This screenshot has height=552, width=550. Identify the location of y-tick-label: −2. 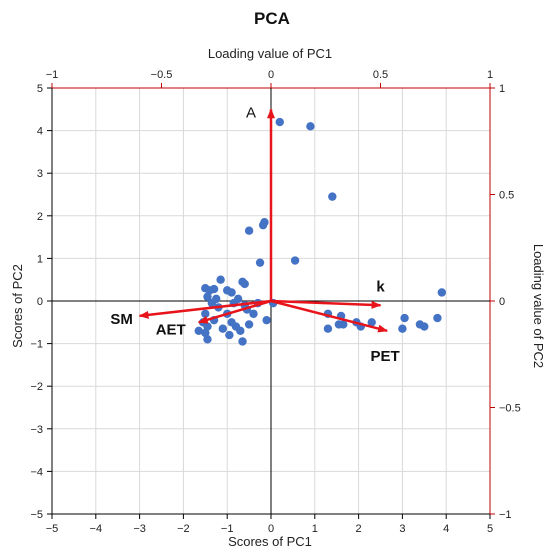
(36, 387).